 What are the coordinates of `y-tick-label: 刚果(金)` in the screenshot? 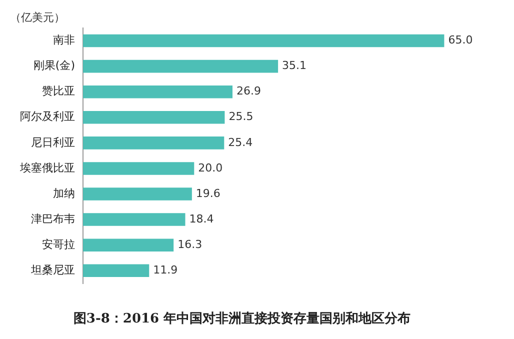 It's located at (54, 65).